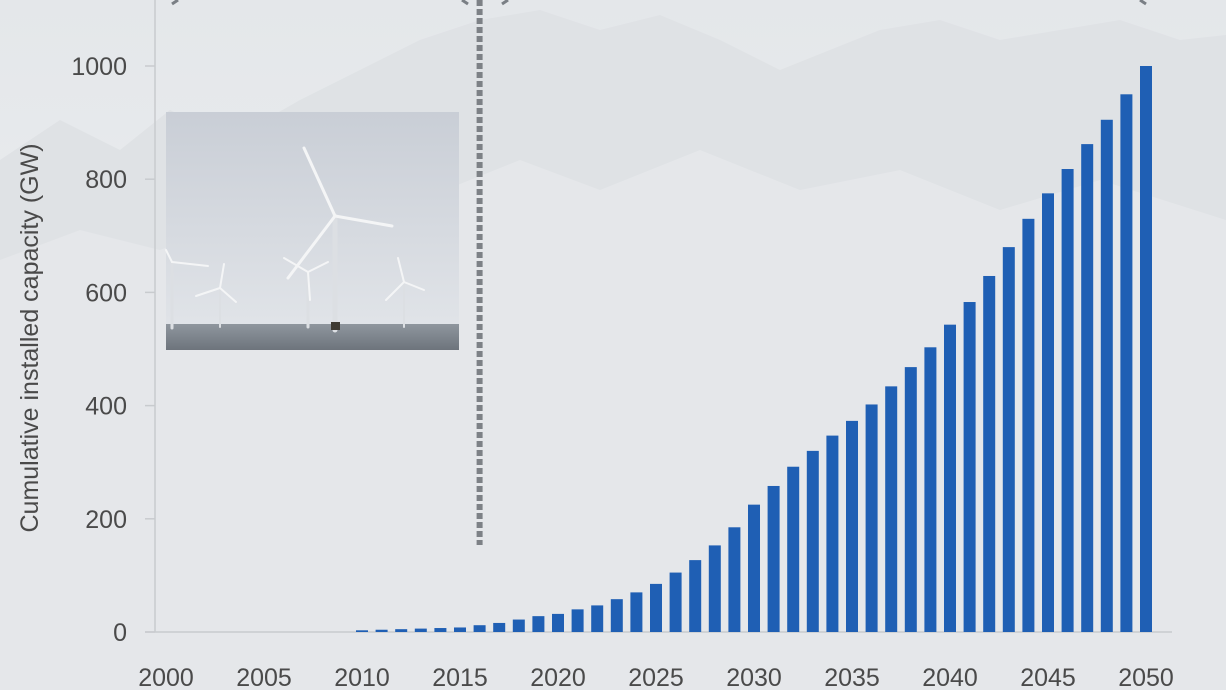 The width and height of the screenshot is (1226, 690). Describe the element at coordinates (675, 602) in the screenshot. I see `bar-2026` at that location.